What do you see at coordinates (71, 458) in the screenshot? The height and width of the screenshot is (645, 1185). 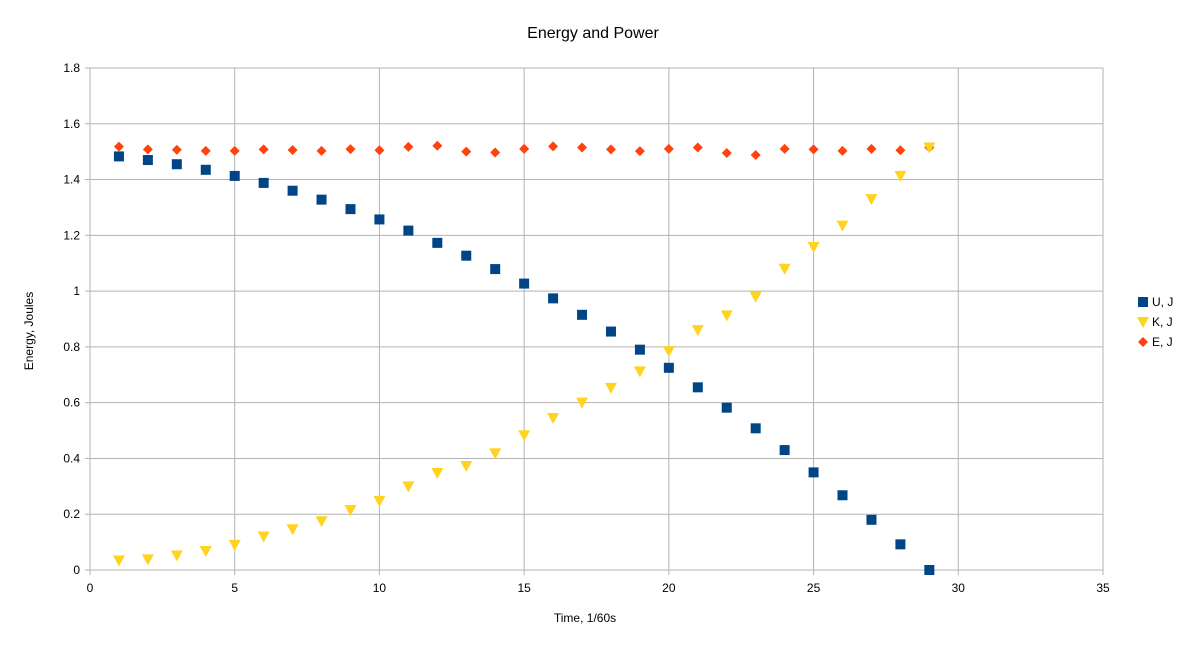 I see `y-tick-label: 0.4` at bounding box center [71, 458].